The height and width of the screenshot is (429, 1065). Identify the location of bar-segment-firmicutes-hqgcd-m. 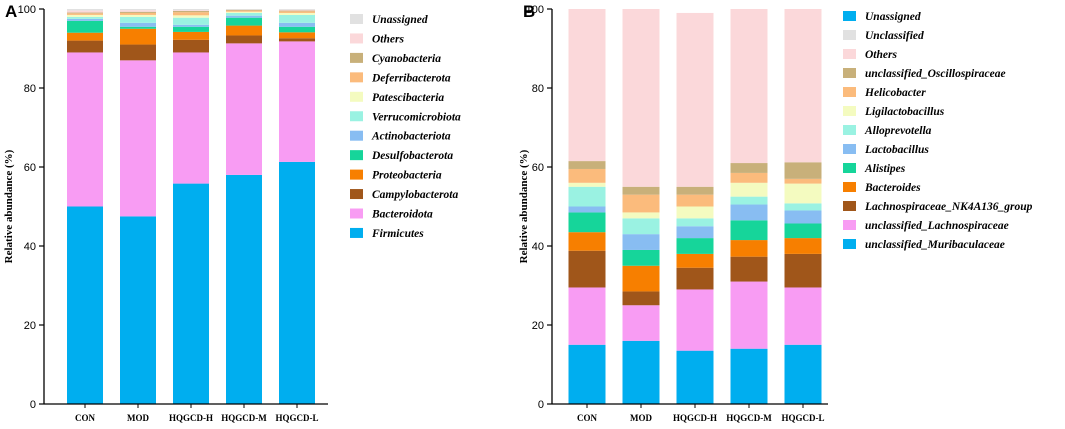
(244, 289).